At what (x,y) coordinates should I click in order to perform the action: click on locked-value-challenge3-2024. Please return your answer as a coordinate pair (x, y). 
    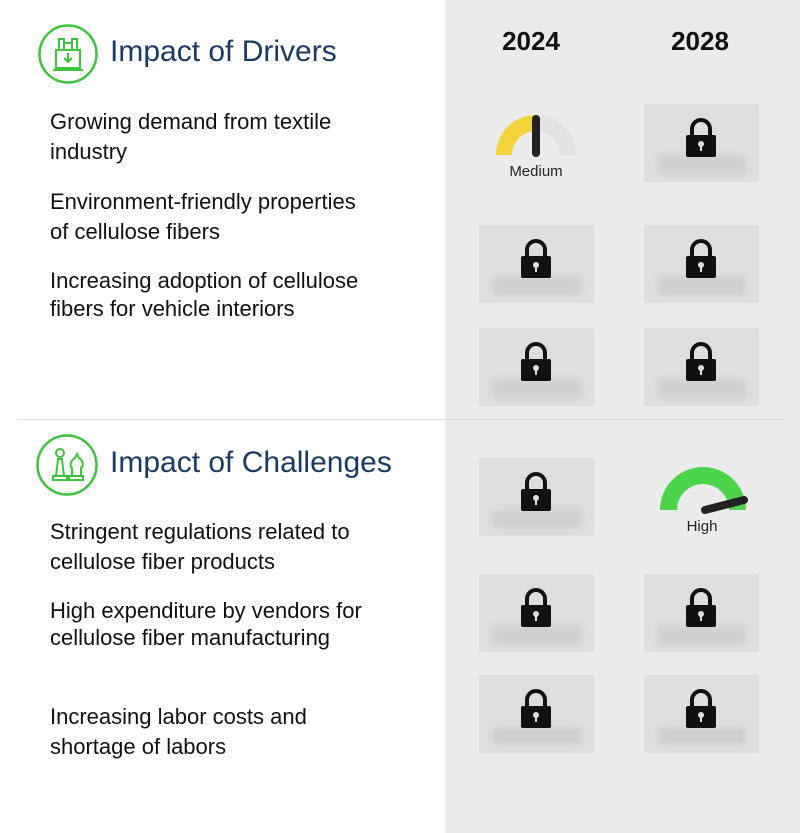
    Looking at the image, I should click on (536, 714).